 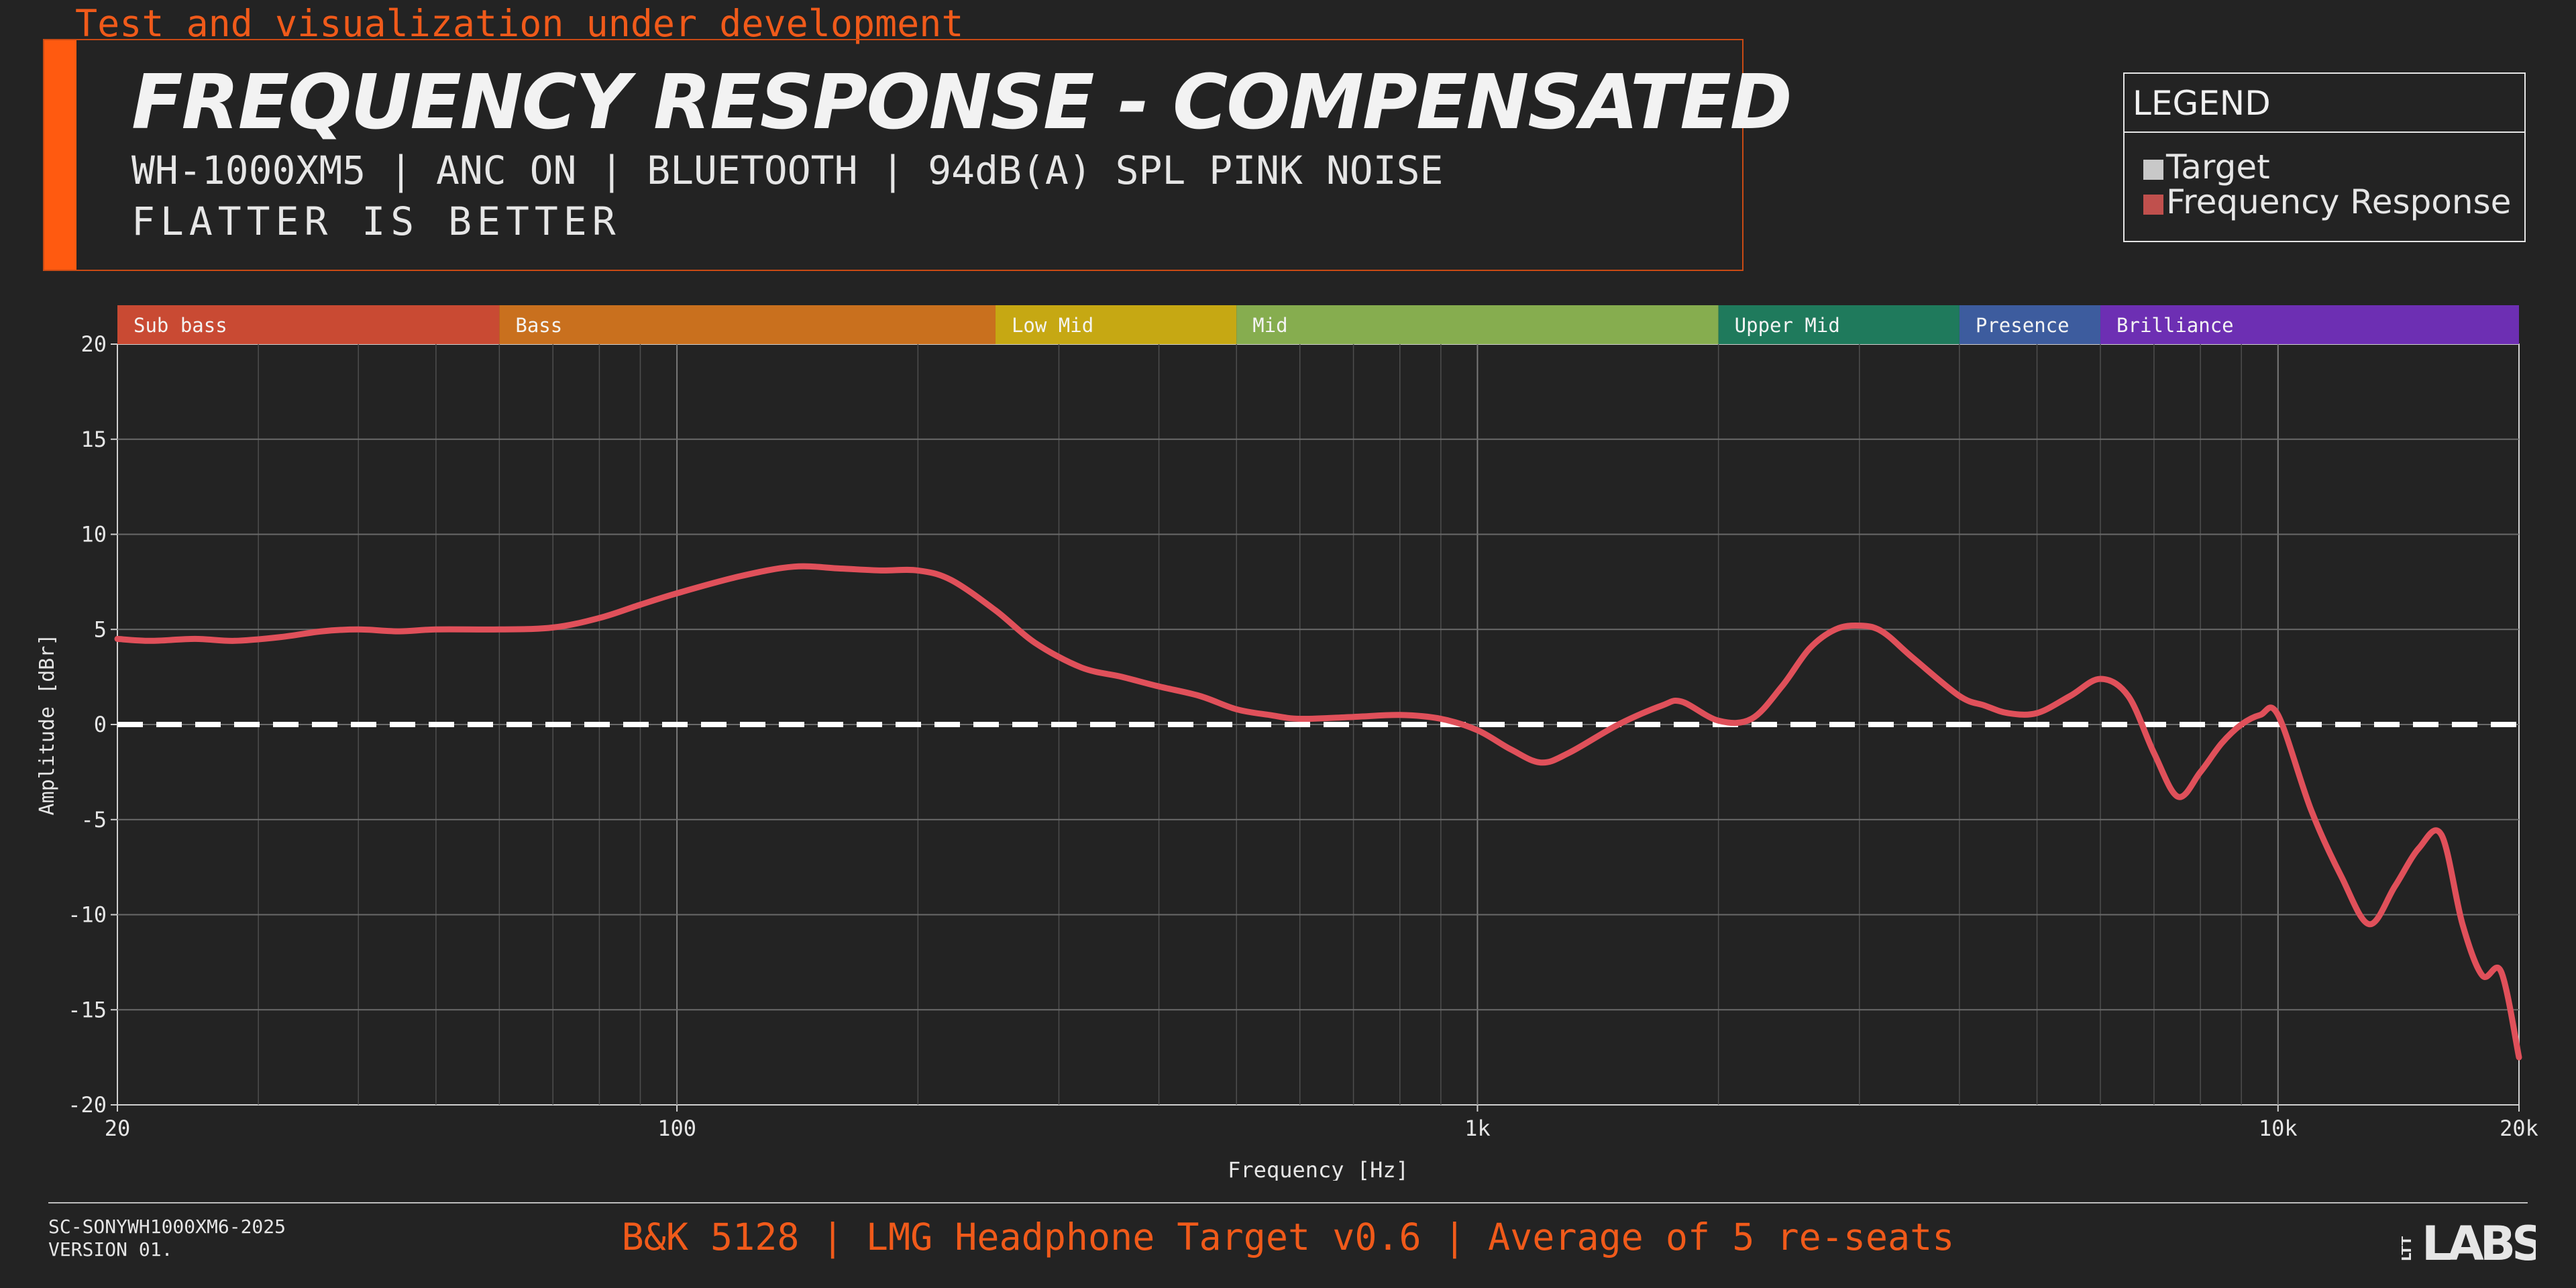 What do you see at coordinates (180, 325) in the screenshot?
I see `band-label: Sub bass` at bounding box center [180, 325].